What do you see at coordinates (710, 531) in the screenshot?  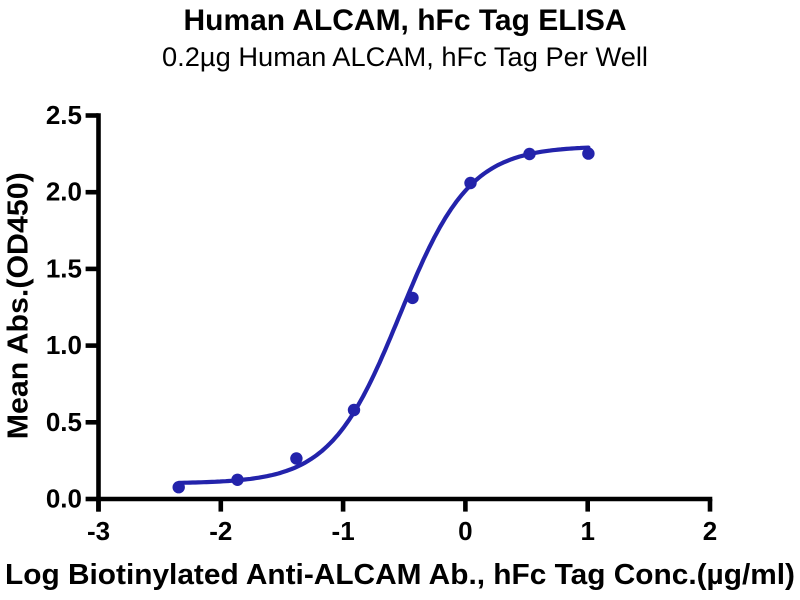 I see `svg-text: 2` at bounding box center [710, 531].